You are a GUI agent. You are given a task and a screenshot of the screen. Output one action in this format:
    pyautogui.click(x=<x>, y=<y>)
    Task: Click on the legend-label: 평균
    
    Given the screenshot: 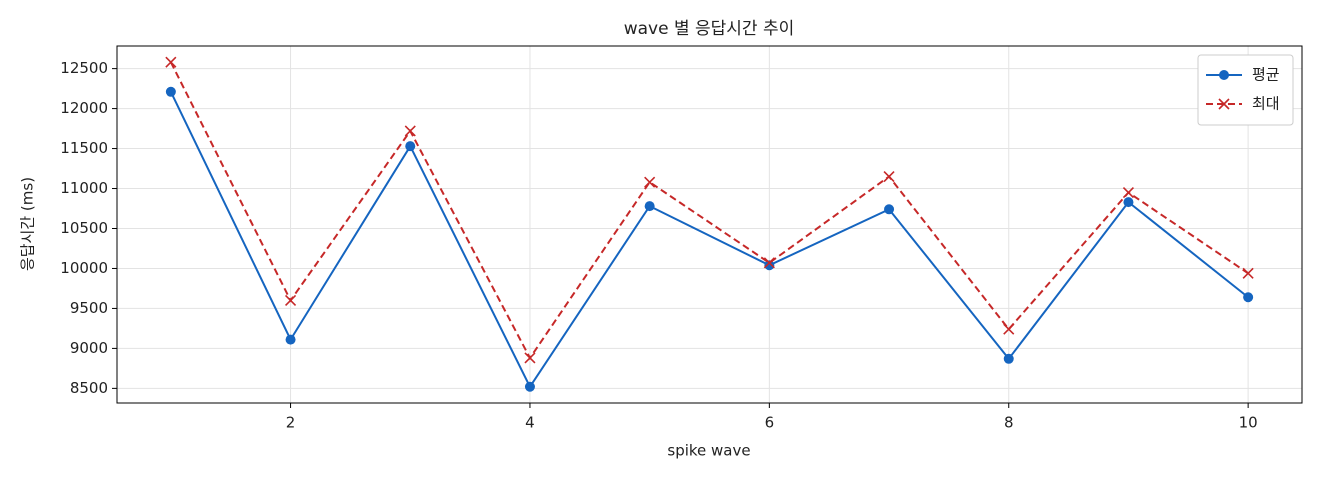 What is the action you would take?
    pyautogui.click(x=1266, y=75)
    